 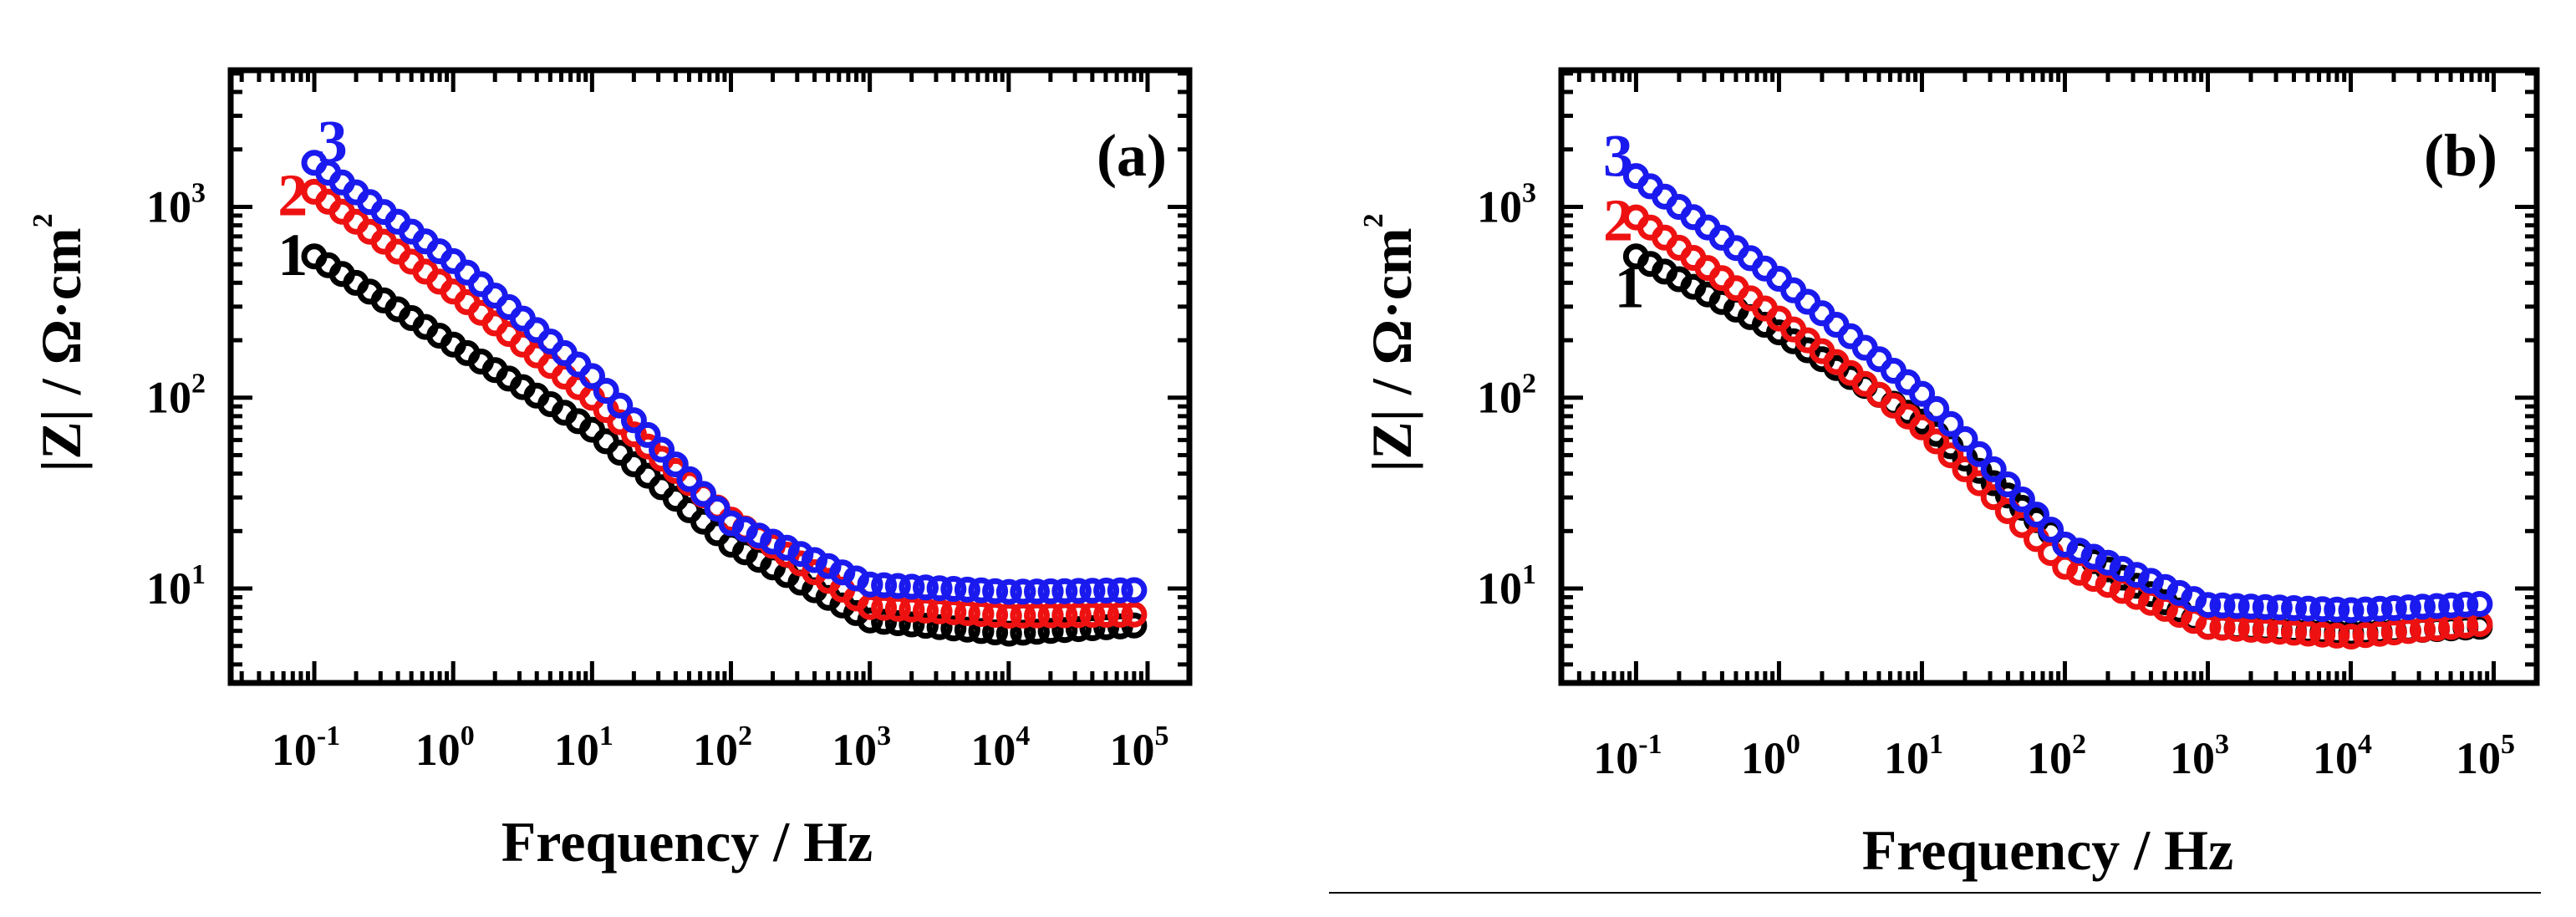 I want to click on panel-a-x-axis-title: Frequency / Hz, so click(x=687, y=842).